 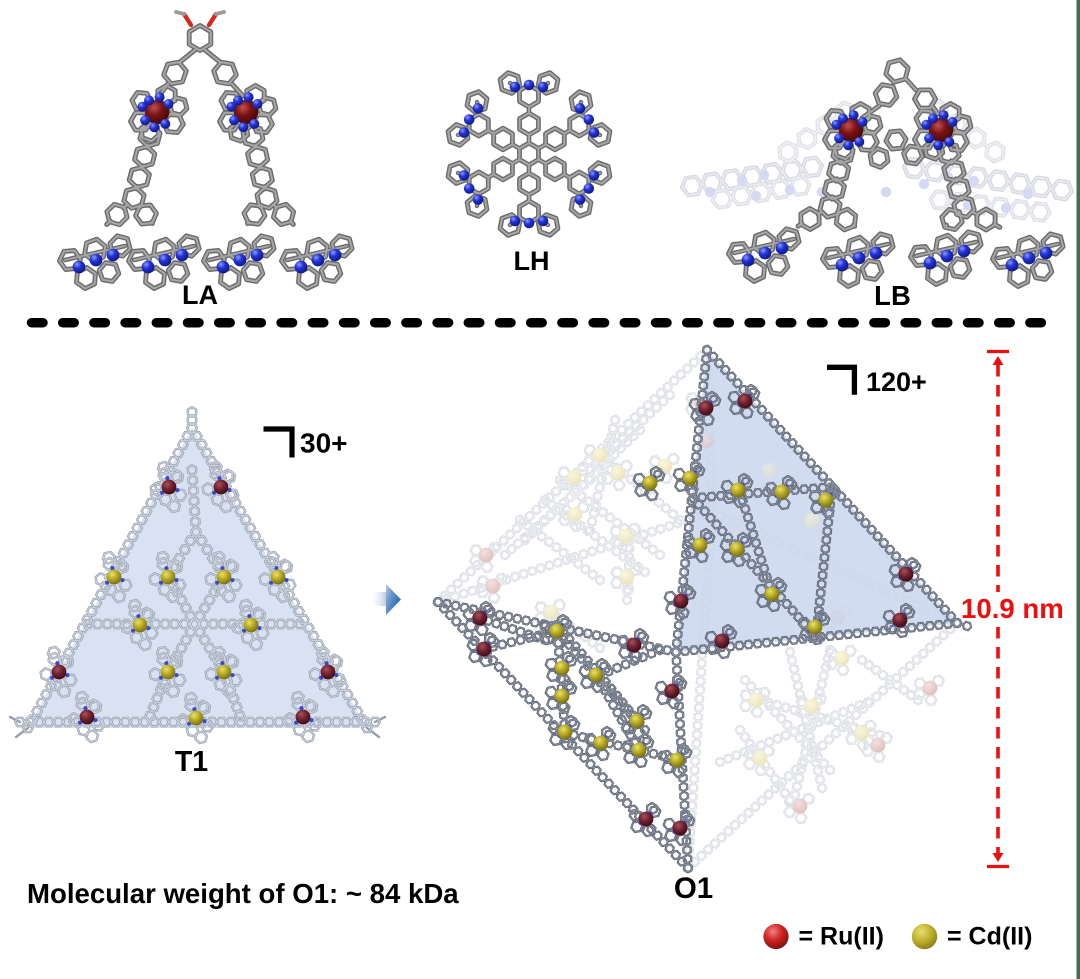 What do you see at coordinates (191, 762) in the screenshot?
I see `svg-text: T1` at bounding box center [191, 762].